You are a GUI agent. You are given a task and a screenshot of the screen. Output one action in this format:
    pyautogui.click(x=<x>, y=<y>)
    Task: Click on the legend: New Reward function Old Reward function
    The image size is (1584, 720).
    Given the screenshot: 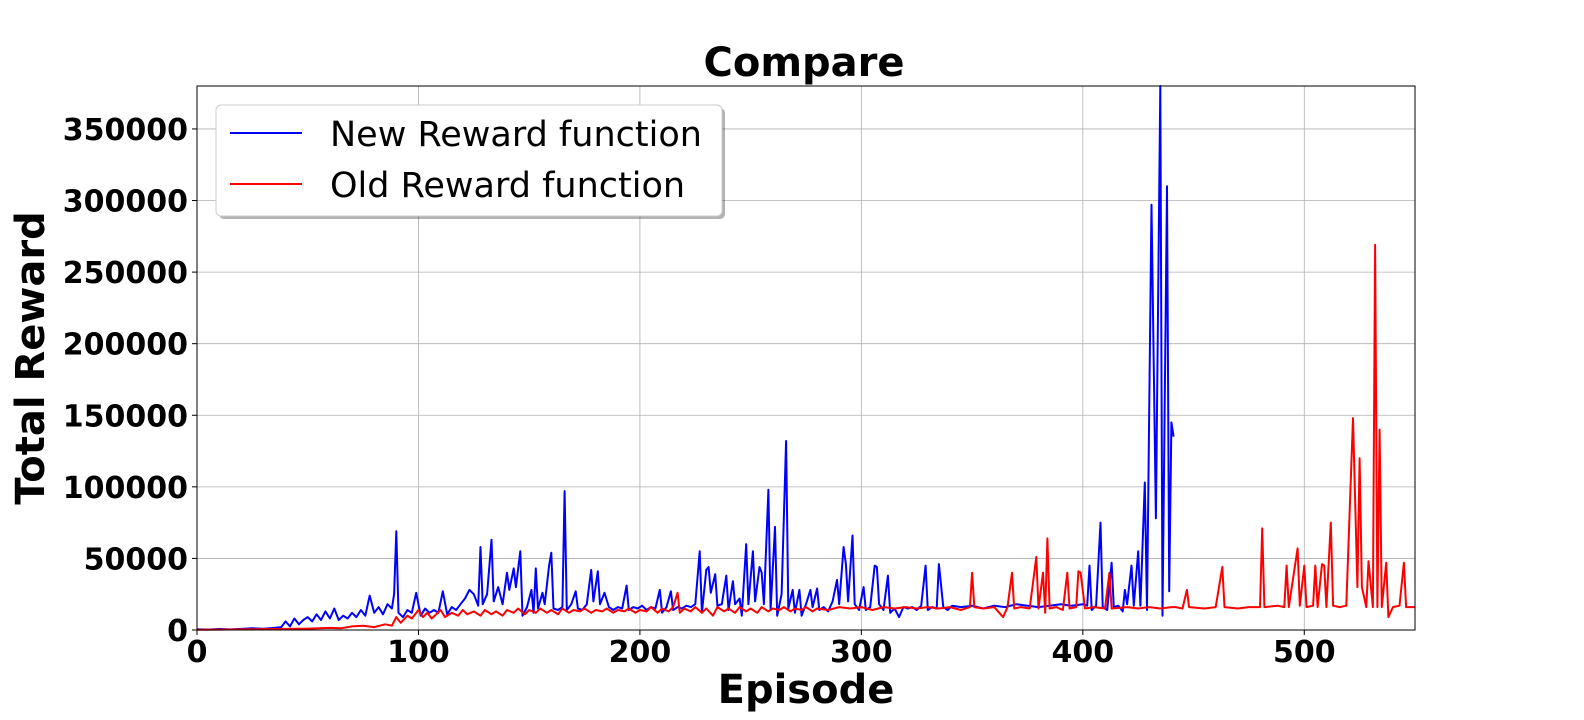 What is the action you would take?
    pyautogui.click(x=470, y=161)
    